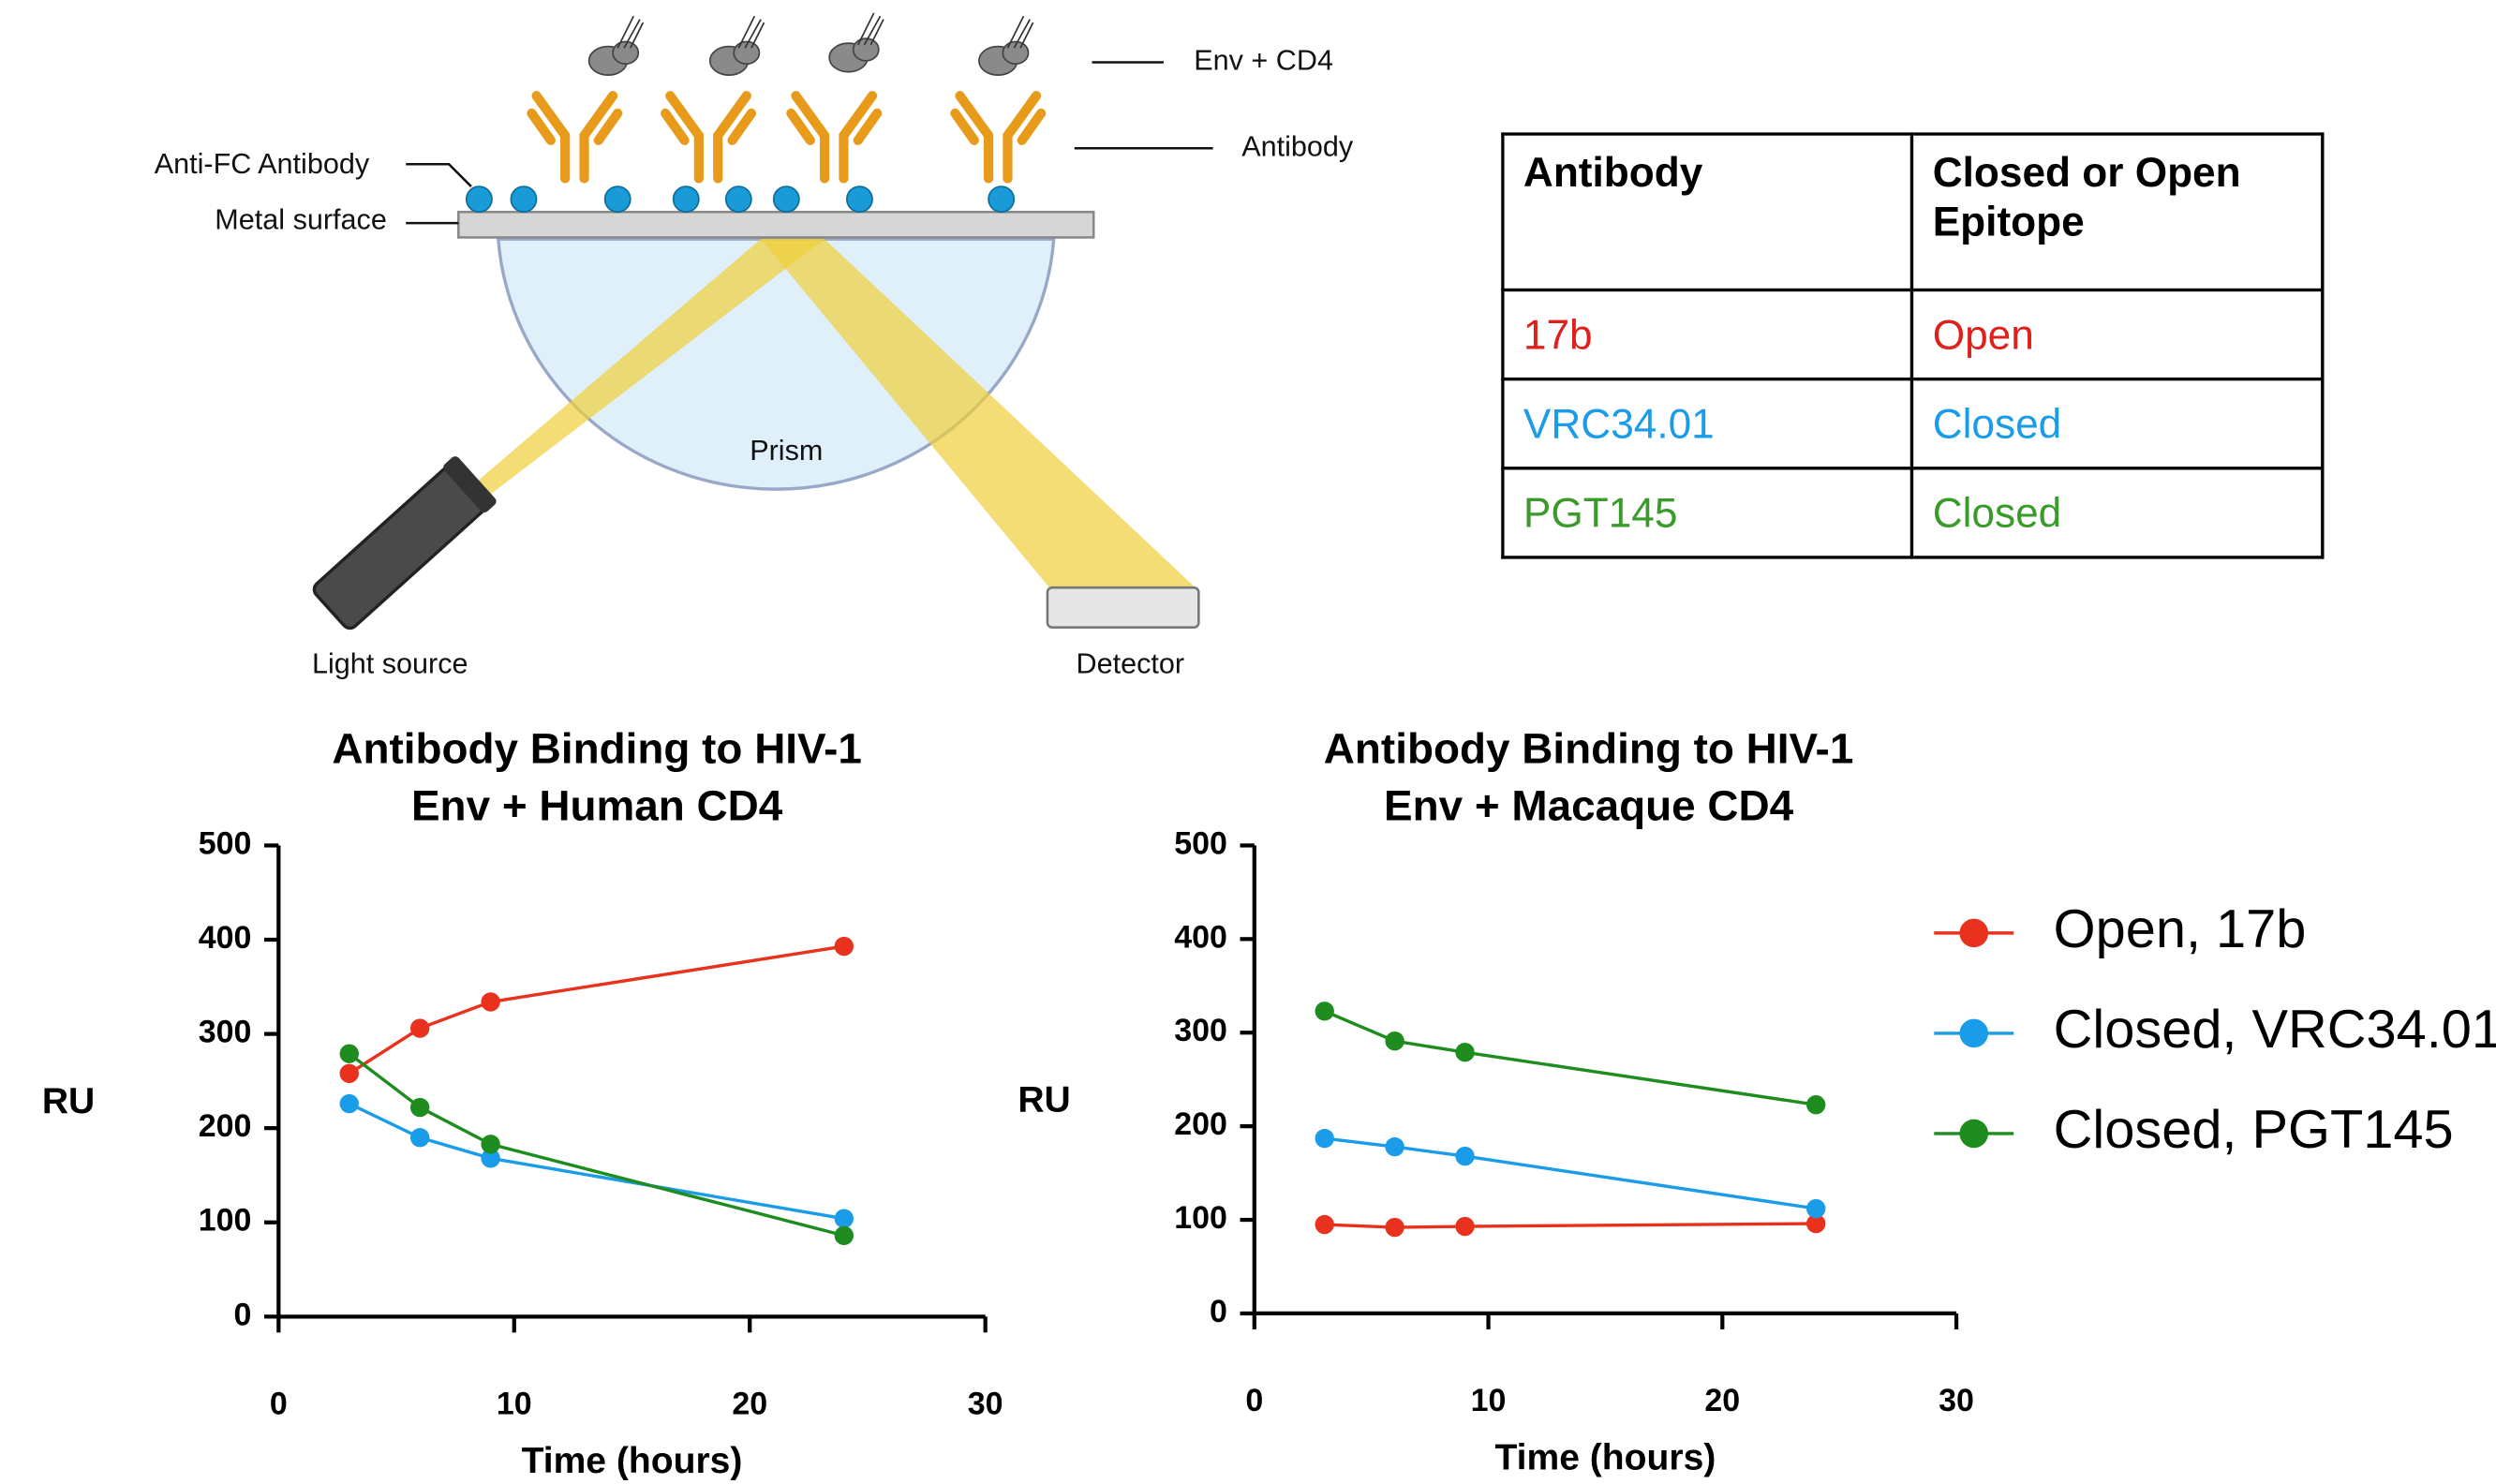 The image size is (2496, 1484). I want to click on cell: Open, so click(2117, 334).